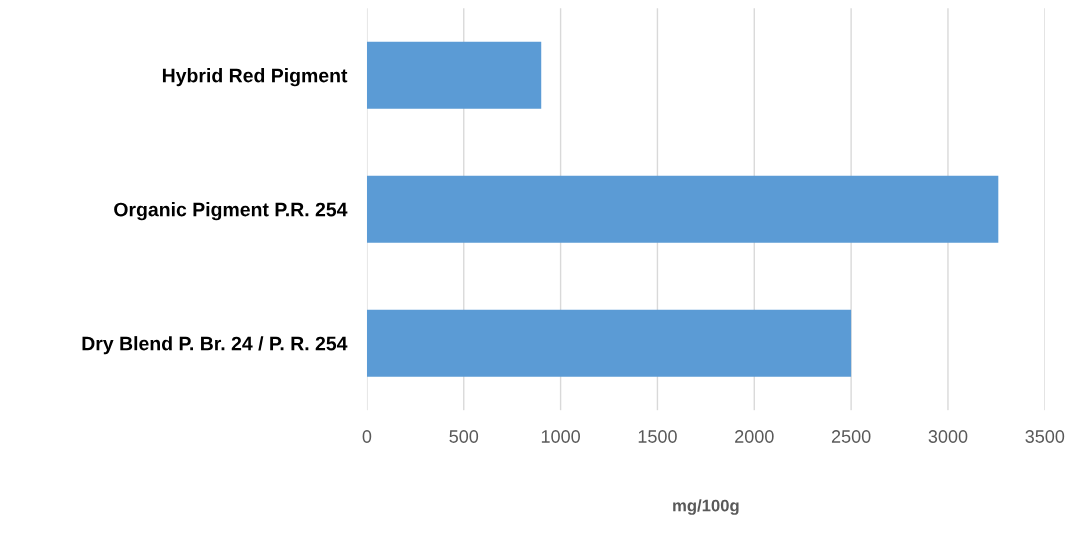 This screenshot has width=1076, height=544. Describe the element at coordinates (1045, 436) in the screenshot. I see `x-tick-label: 3500` at that location.